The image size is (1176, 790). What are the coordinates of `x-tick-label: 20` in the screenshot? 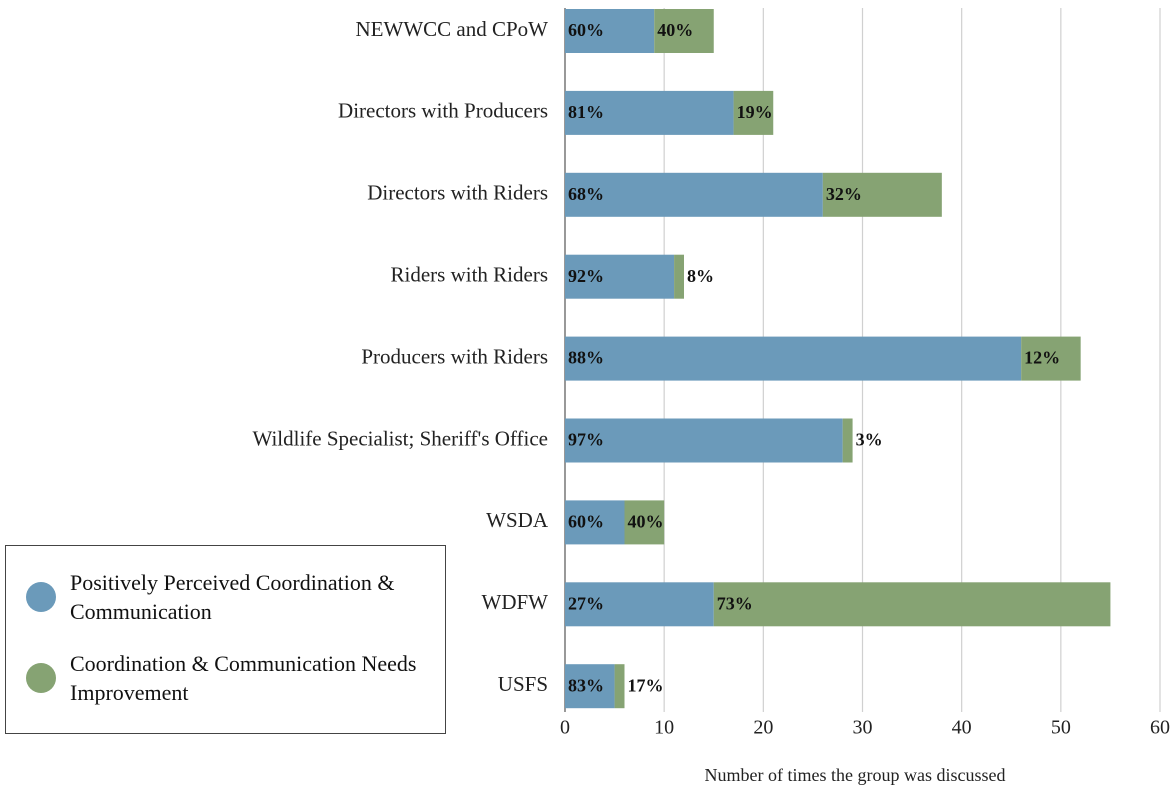 It's located at (763, 728).